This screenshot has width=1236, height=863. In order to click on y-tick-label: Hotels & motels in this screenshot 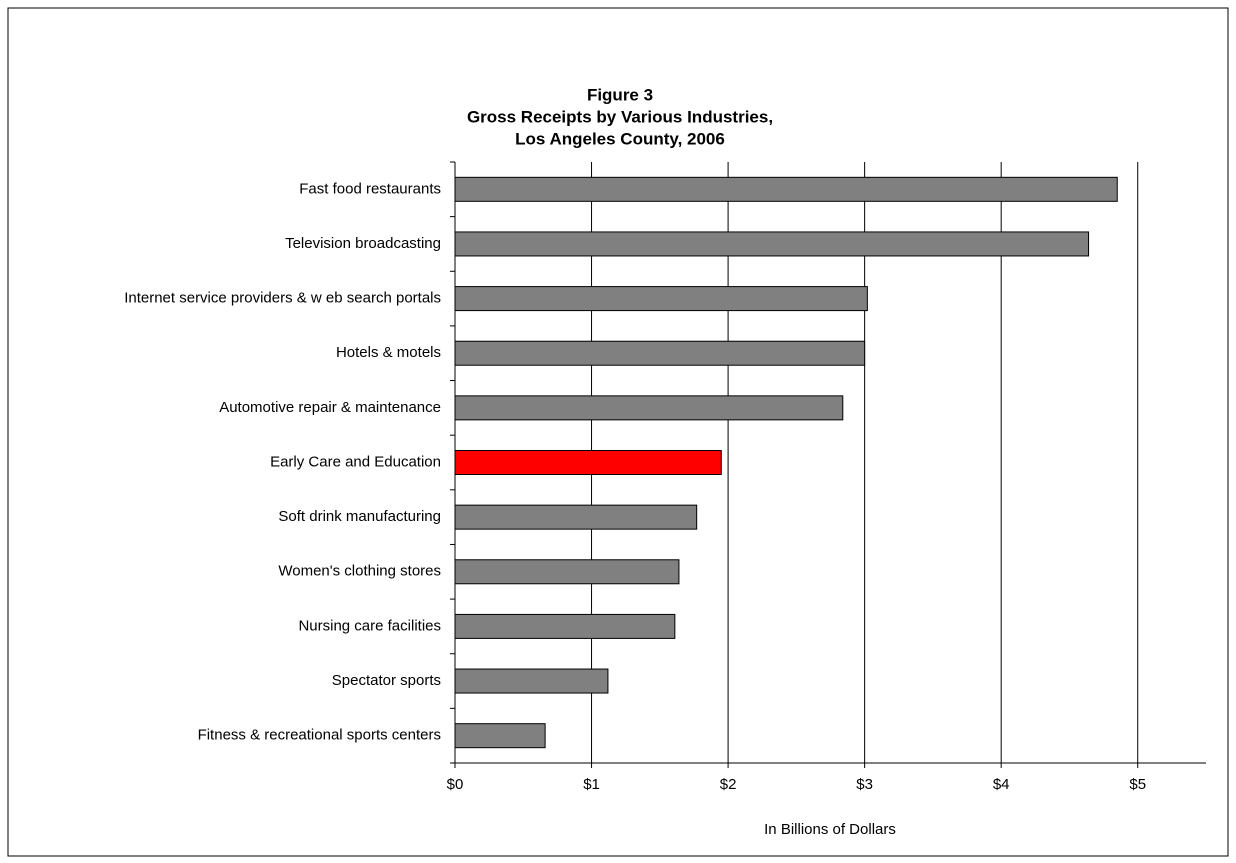, I will do `click(388, 352)`.